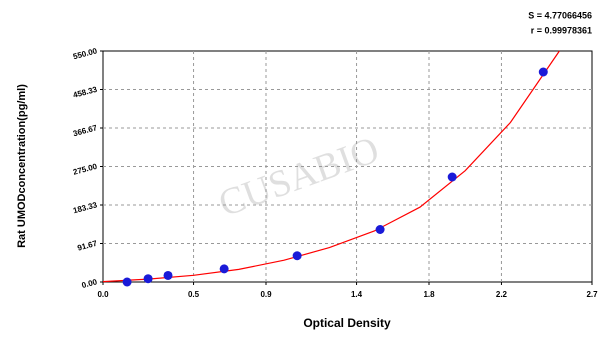  I want to click on watermark: CUSABIO, so click(298, 177).